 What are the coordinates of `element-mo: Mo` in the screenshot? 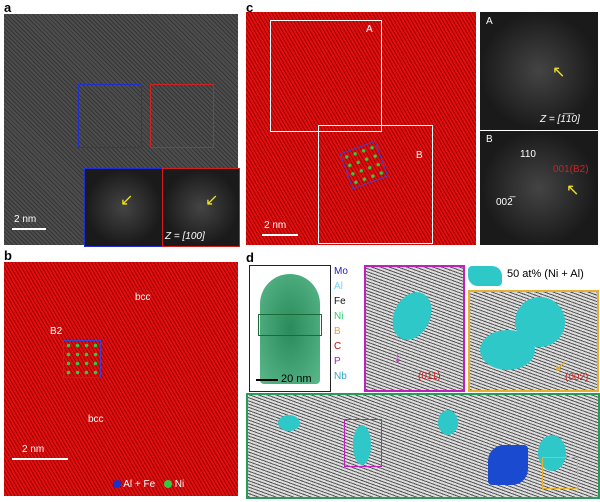 It's located at (341, 271).